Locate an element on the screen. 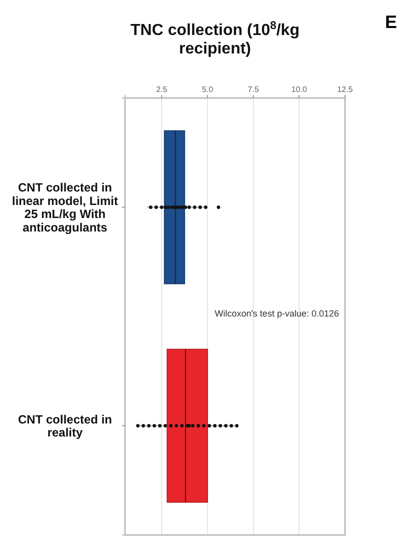 This screenshot has width=409, height=542. x-tick-label: 7.5 is located at coordinates (254, 89).